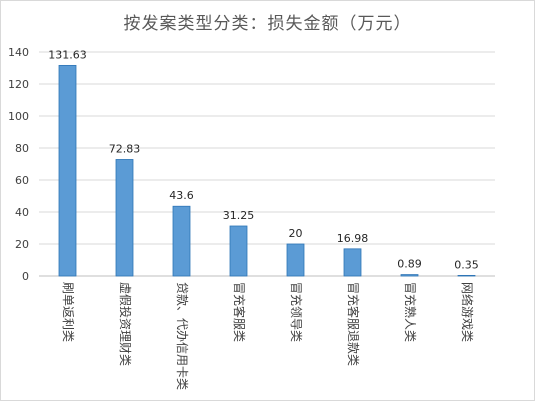  Describe the element at coordinates (22, 212) in the screenshot. I see `y-tick-label: 40` at that location.